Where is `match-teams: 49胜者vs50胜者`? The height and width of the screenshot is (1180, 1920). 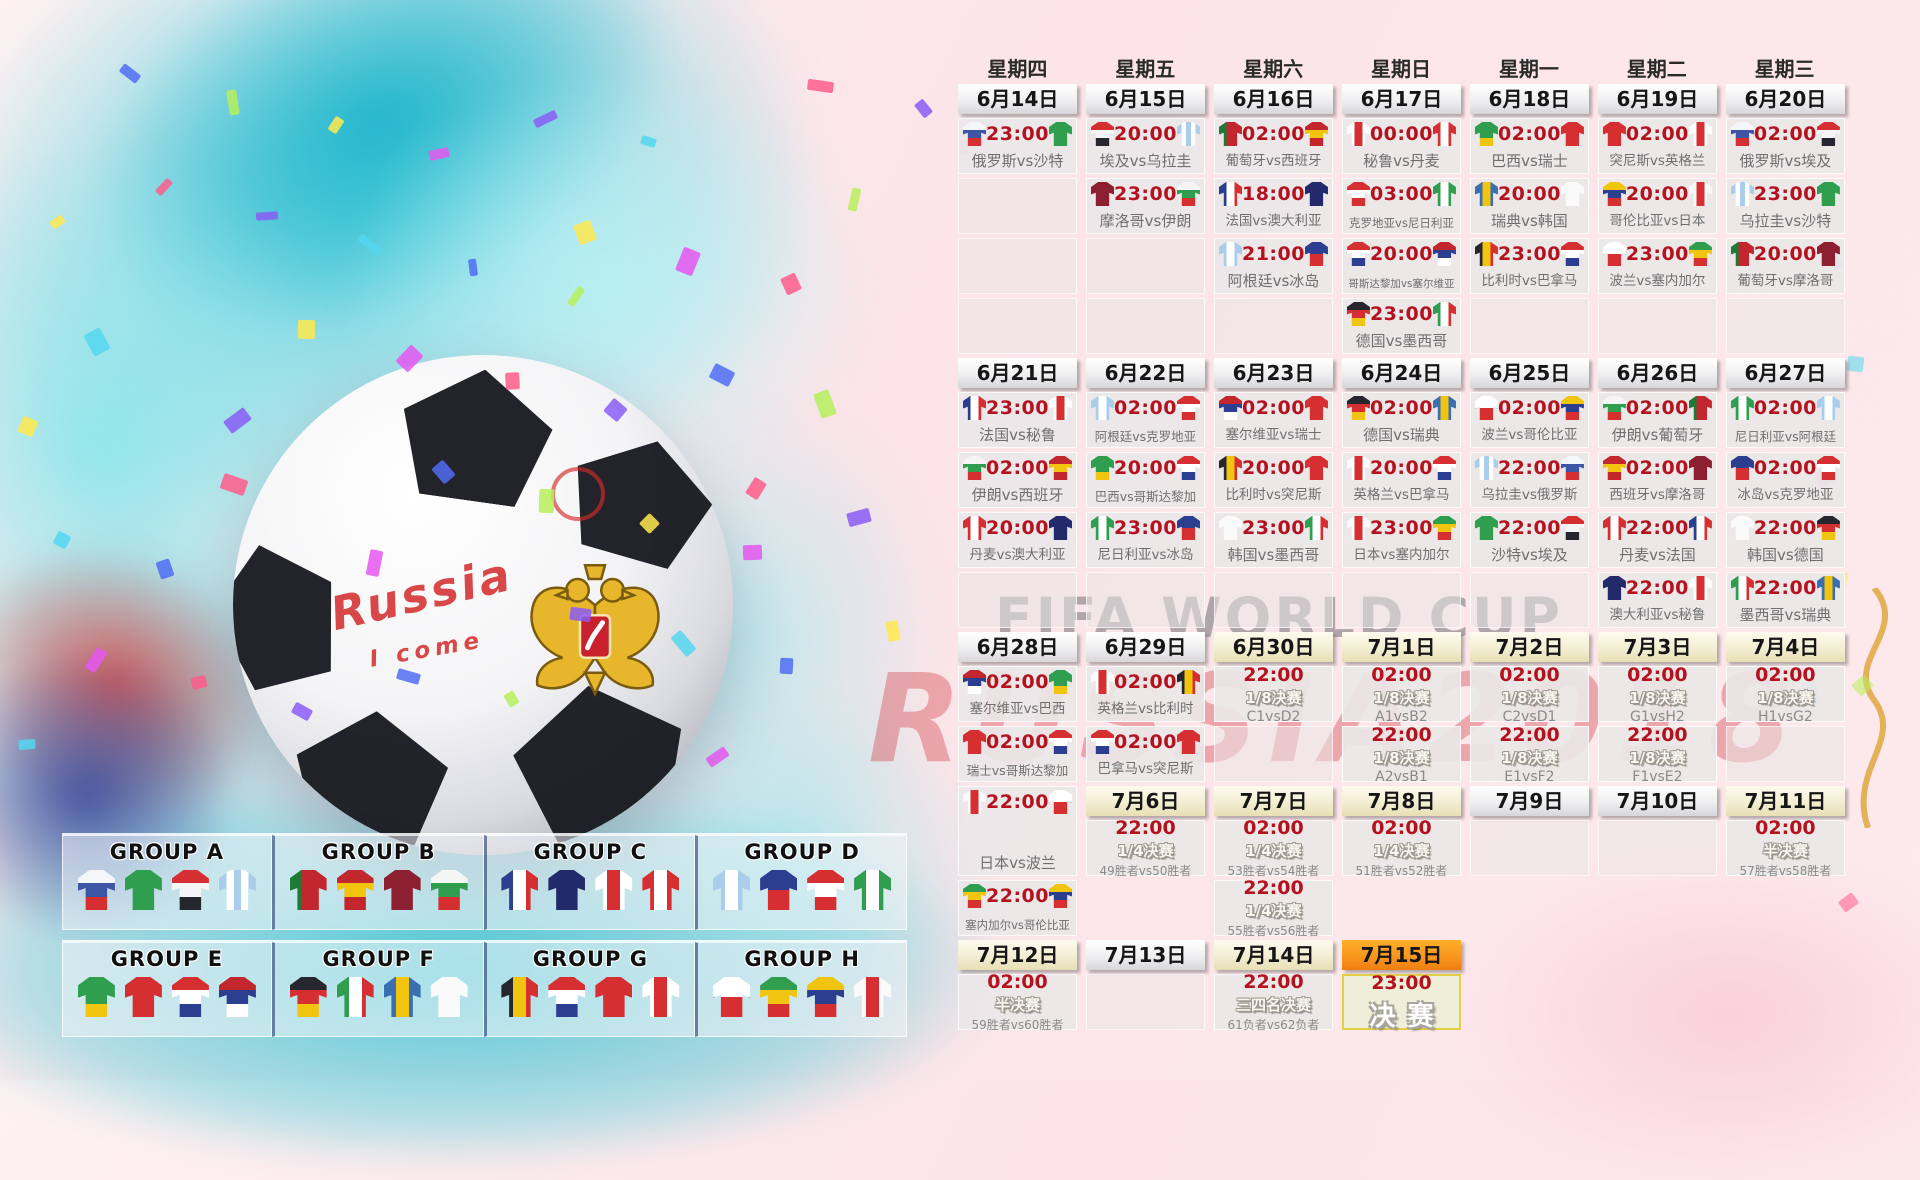 match-teams: 49胜者vs50胜者 is located at coordinates (1145, 871).